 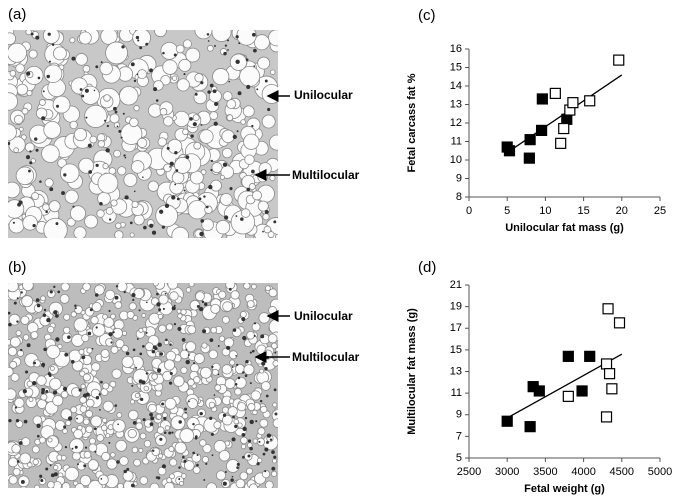 What do you see at coordinates (622, 211) in the screenshot?
I see `x-tick-label: 20` at bounding box center [622, 211].